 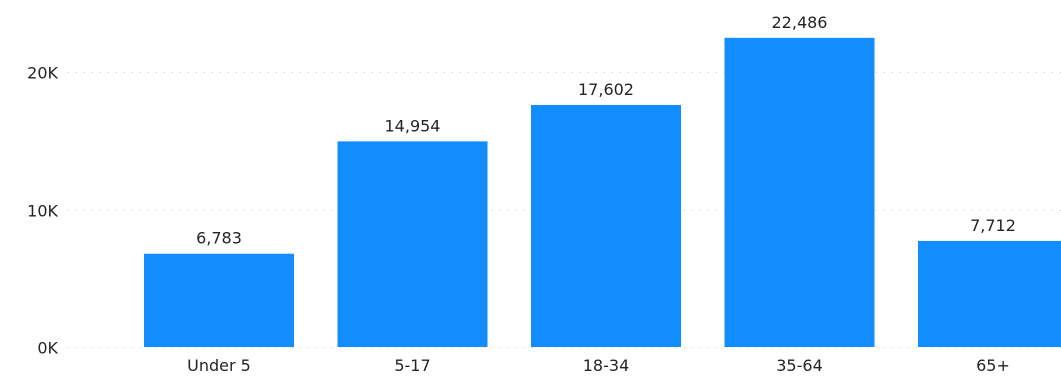 What do you see at coordinates (219, 238) in the screenshot?
I see `data-label: 6,783` at bounding box center [219, 238].